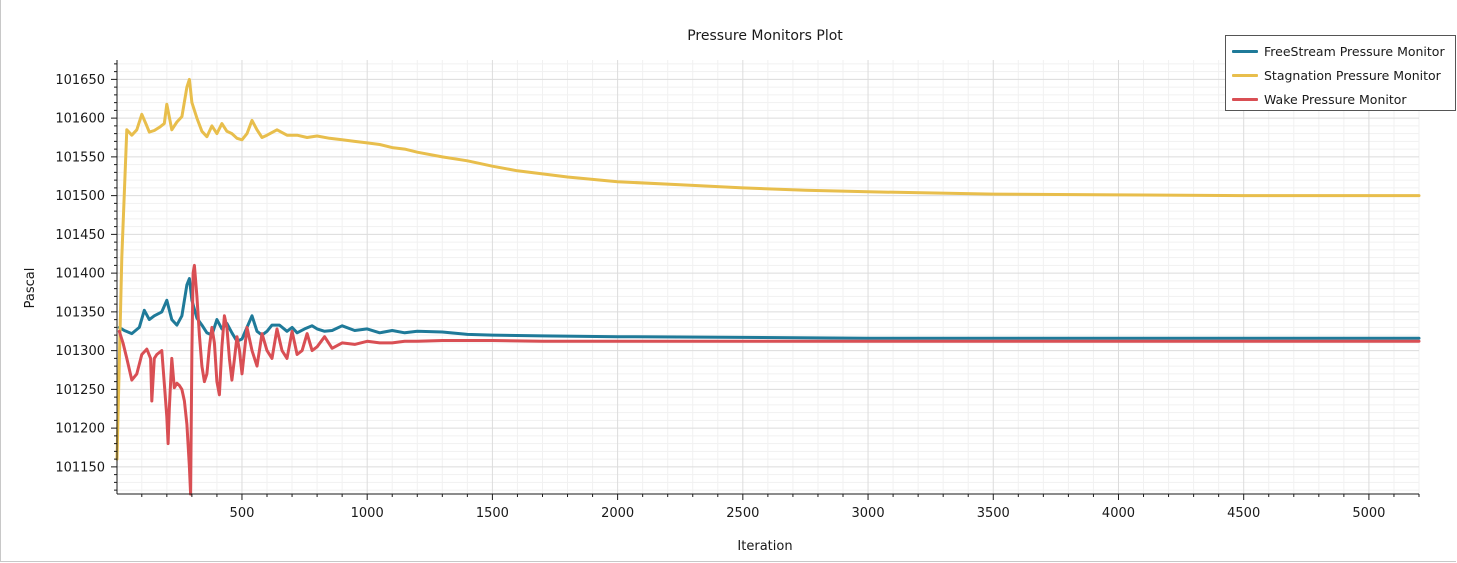  I want to click on y-tick-label: 101300, so click(80, 351).